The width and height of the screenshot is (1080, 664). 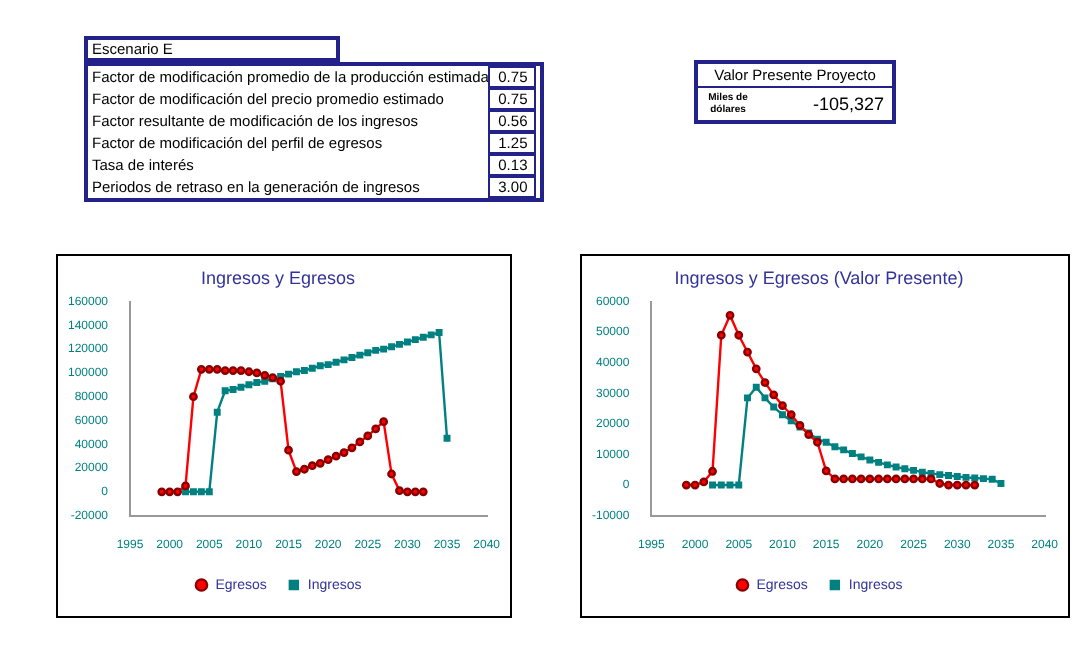 I want to click on chart-title: Ingresos y Egresos (Valor Presente), so click(x=819, y=277).